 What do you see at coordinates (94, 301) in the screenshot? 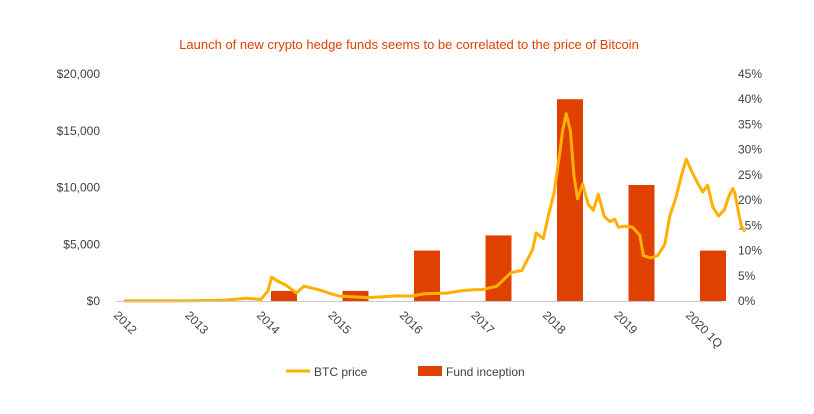
I see `left-axis-tick-label: $0` at bounding box center [94, 301].